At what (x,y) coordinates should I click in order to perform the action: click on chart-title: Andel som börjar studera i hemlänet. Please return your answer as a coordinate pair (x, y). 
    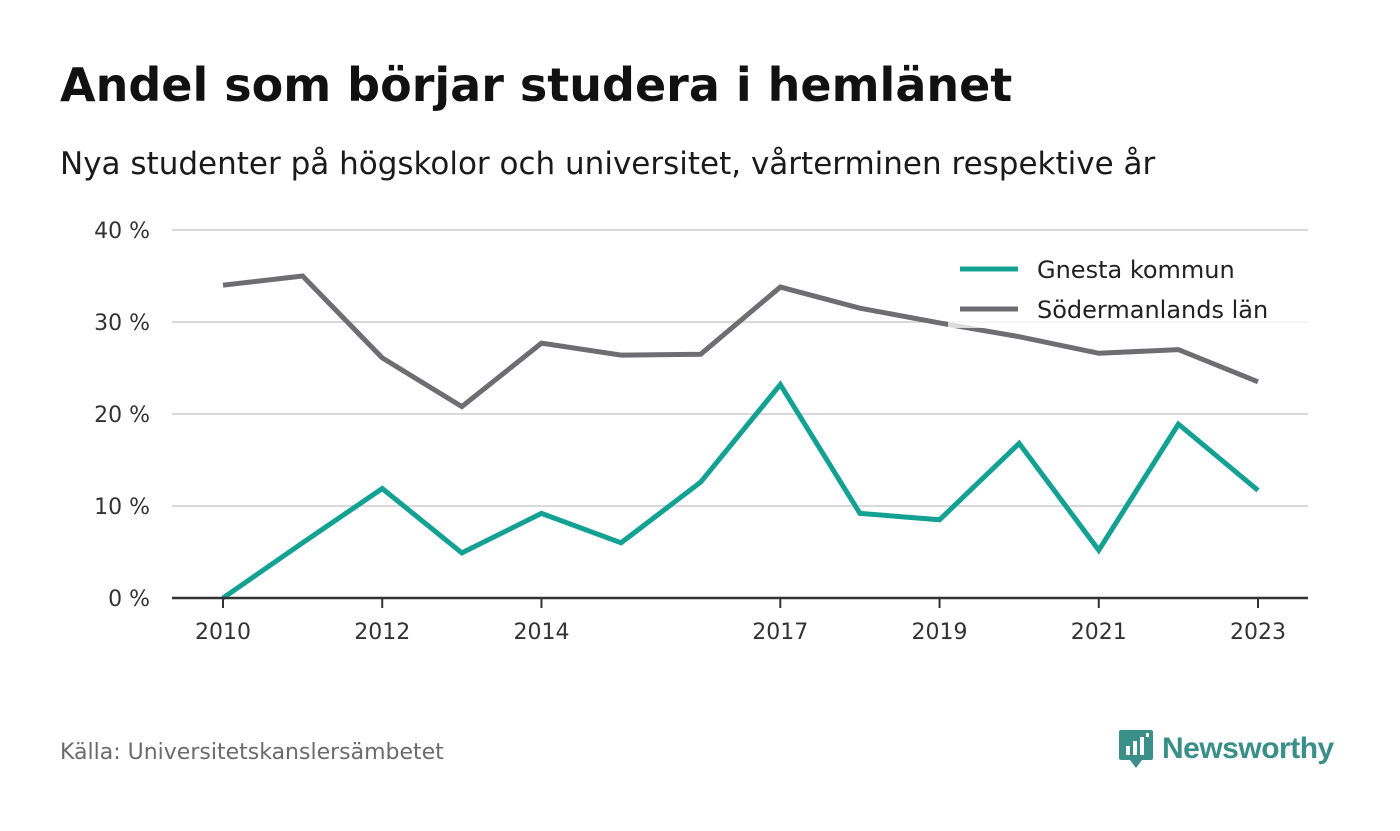
    Looking at the image, I should click on (536, 85).